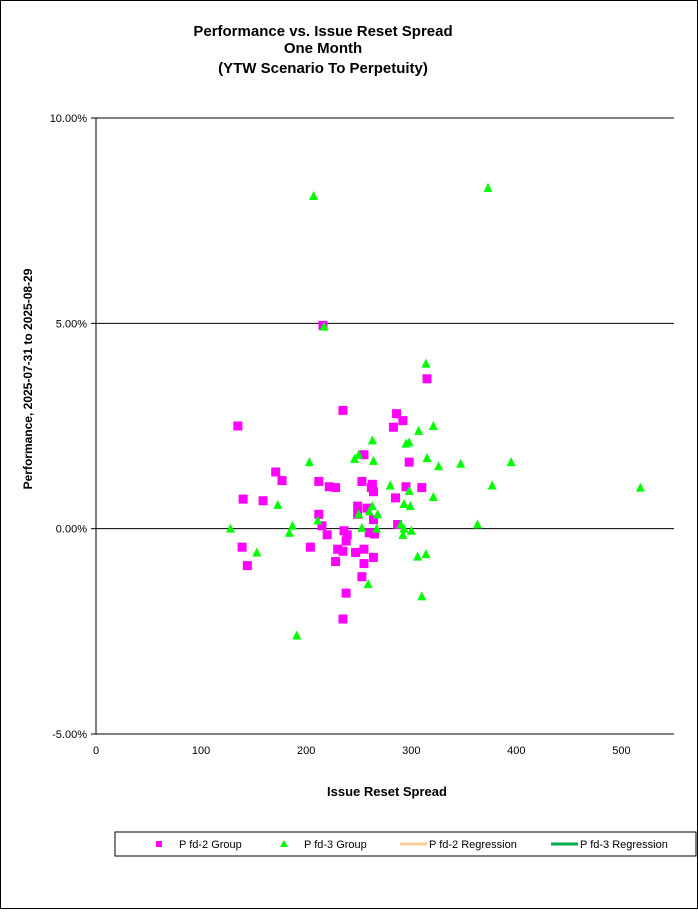 The height and width of the screenshot is (915, 698). What do you see at coordinates (159, 844) in the screenshot?
I see `legend-swatch-pfd2` at bounding box center [159, 844].